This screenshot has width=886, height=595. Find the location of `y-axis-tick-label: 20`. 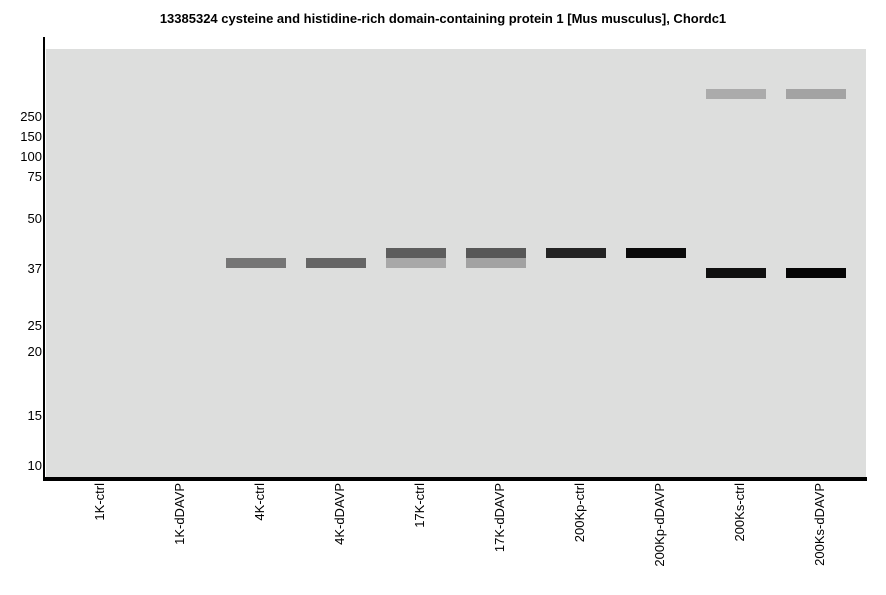

y-axis-tick-label: 20 is located at coordinates (34, 351).